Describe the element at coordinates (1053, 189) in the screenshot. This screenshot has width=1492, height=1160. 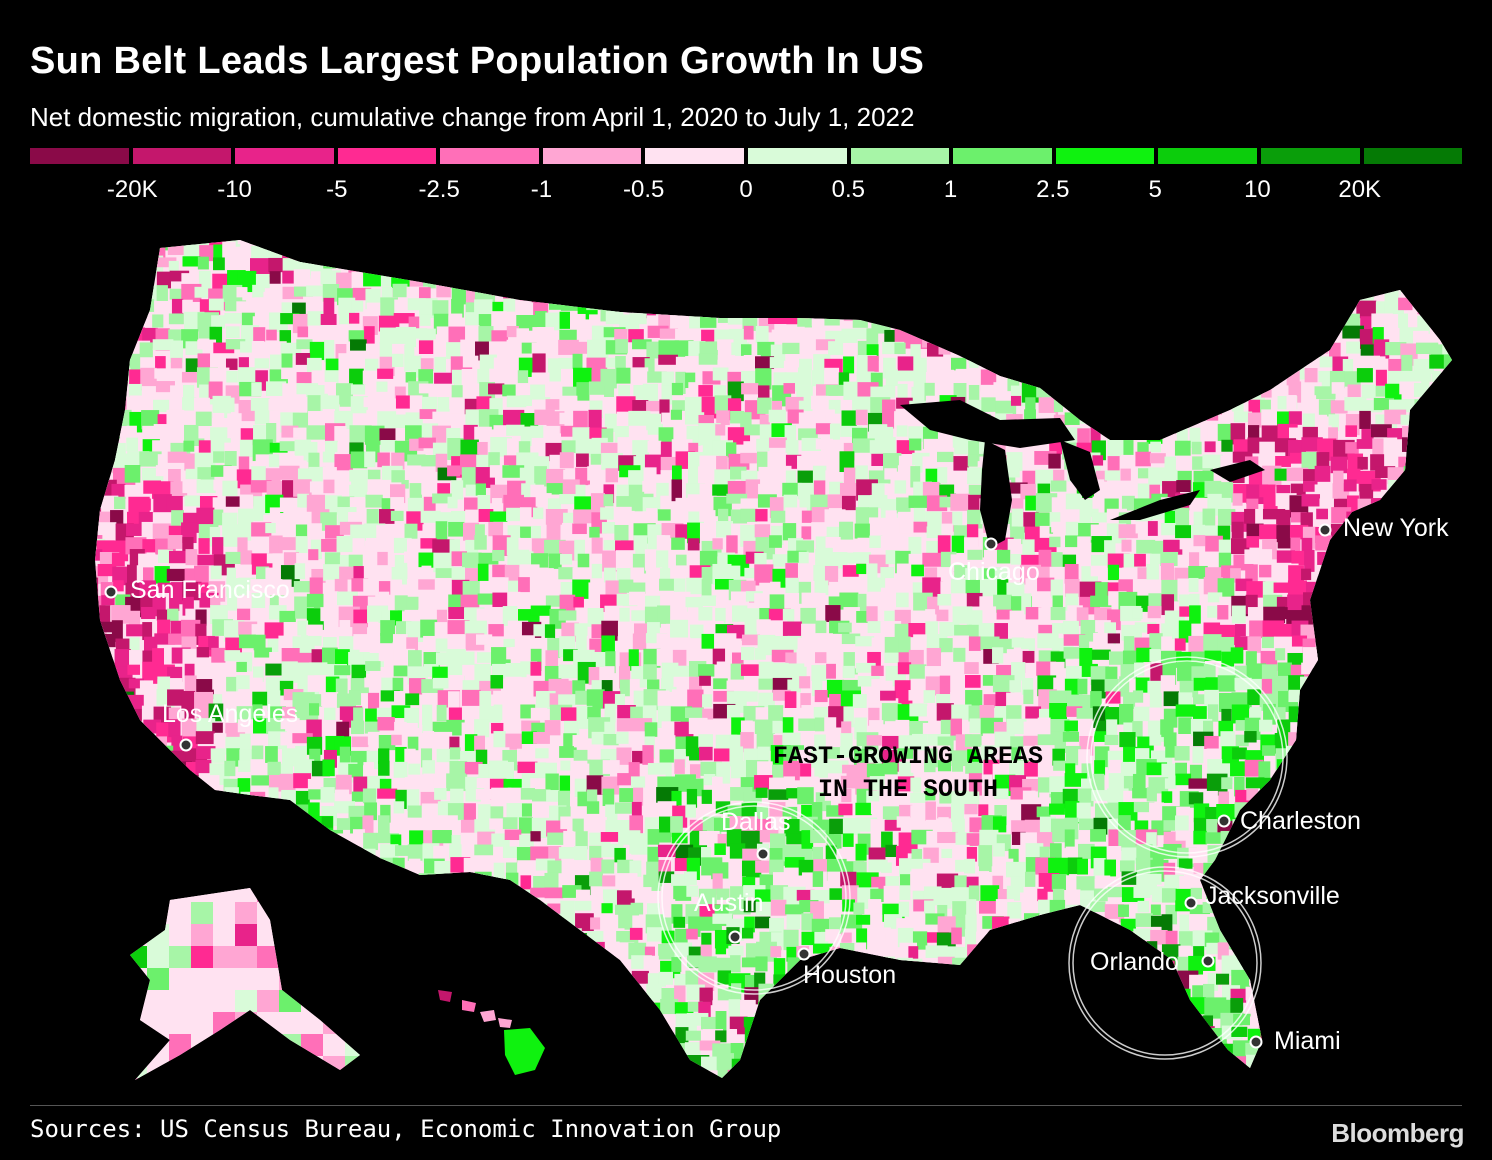
I see `legend-label: 2.5` at that location.